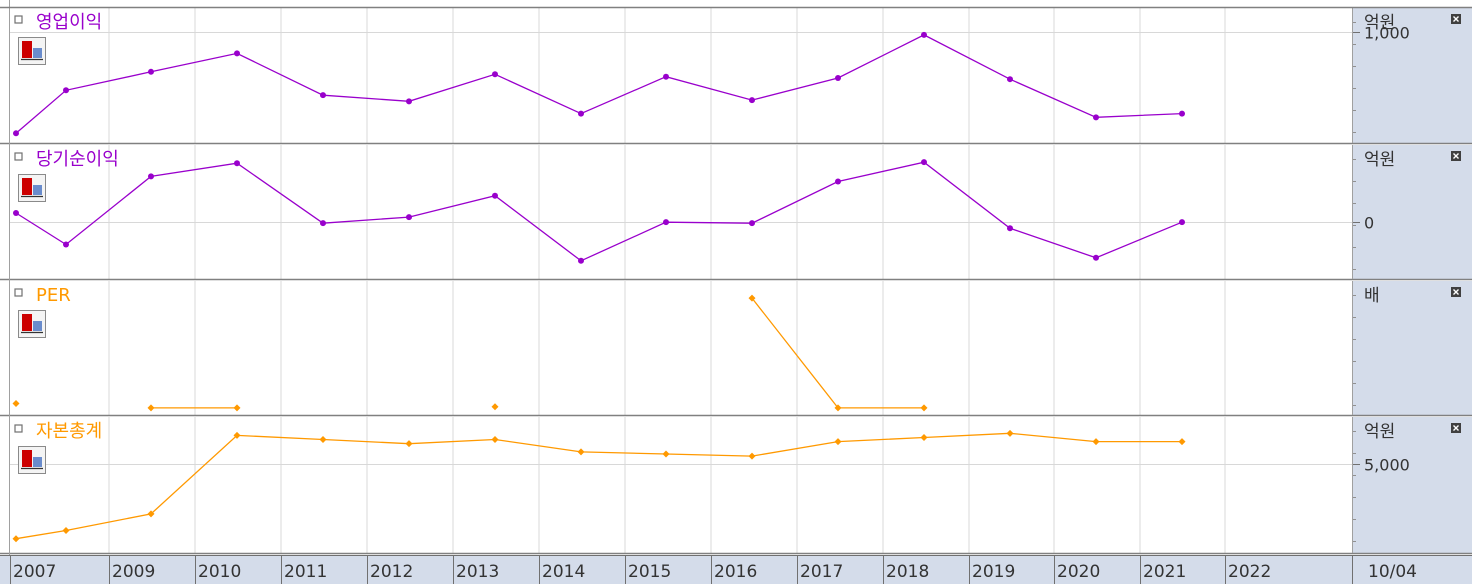 The height and width of the screenshot is (588, 1472). I want to click on panel-title: 영업이익, so click(69, 22).